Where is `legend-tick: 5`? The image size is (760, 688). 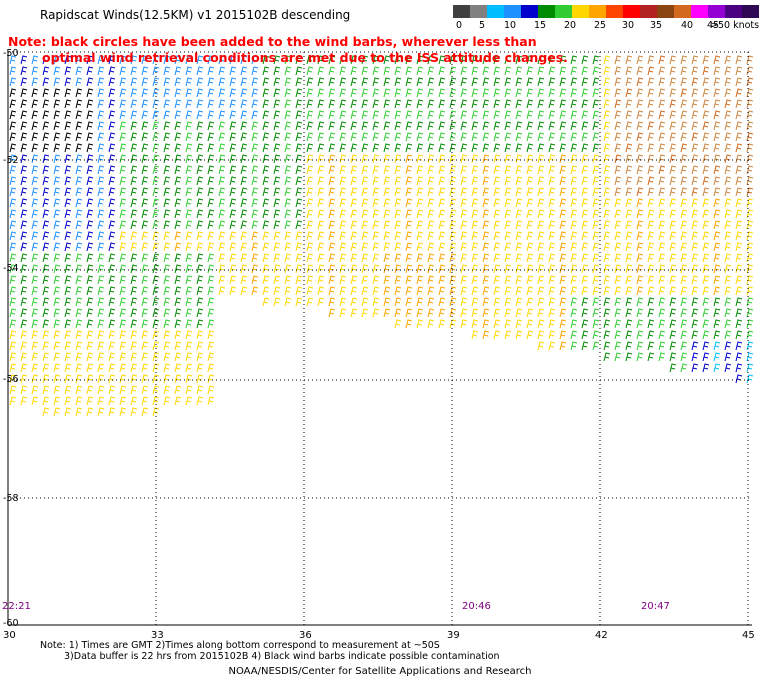
legend-tick: 5 is located at coordinates (482, 25).